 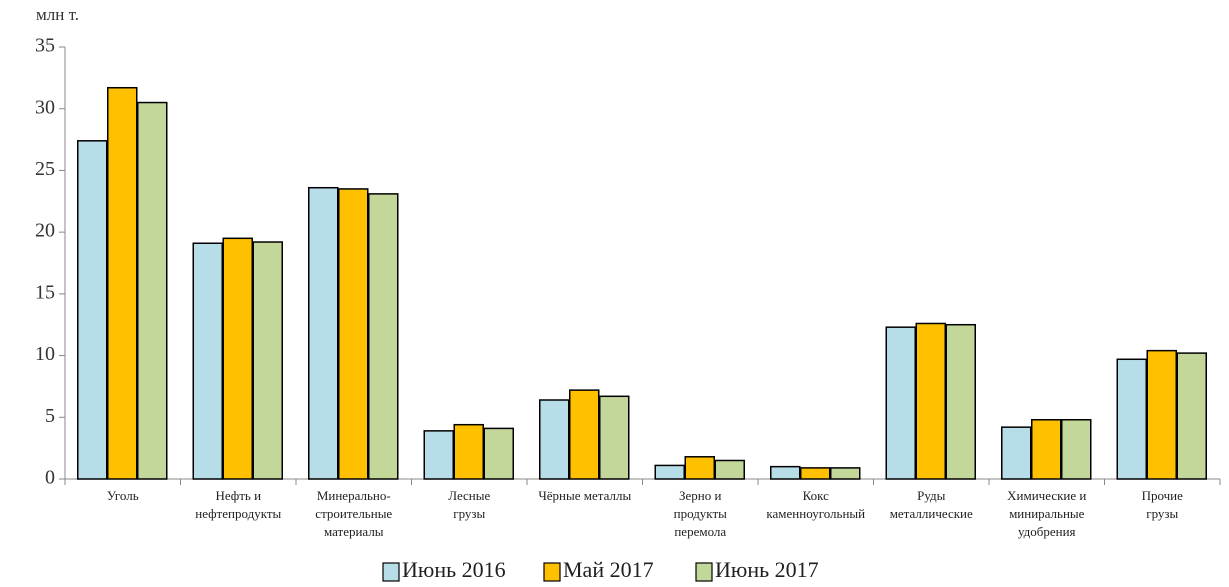 I want to click on x-tick-label-line: Чёрные металлы, so click(x=584, y=495).